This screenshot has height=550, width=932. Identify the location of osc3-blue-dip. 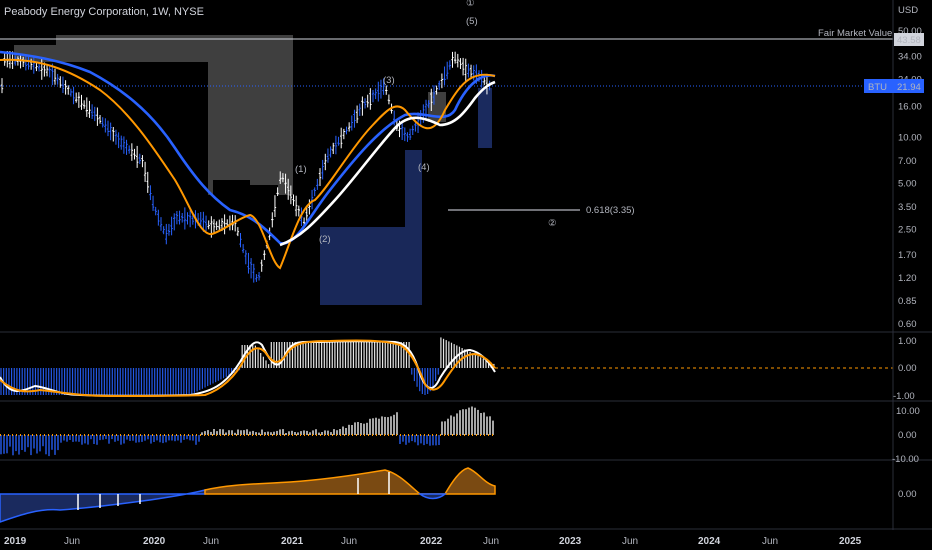
(432, 496).